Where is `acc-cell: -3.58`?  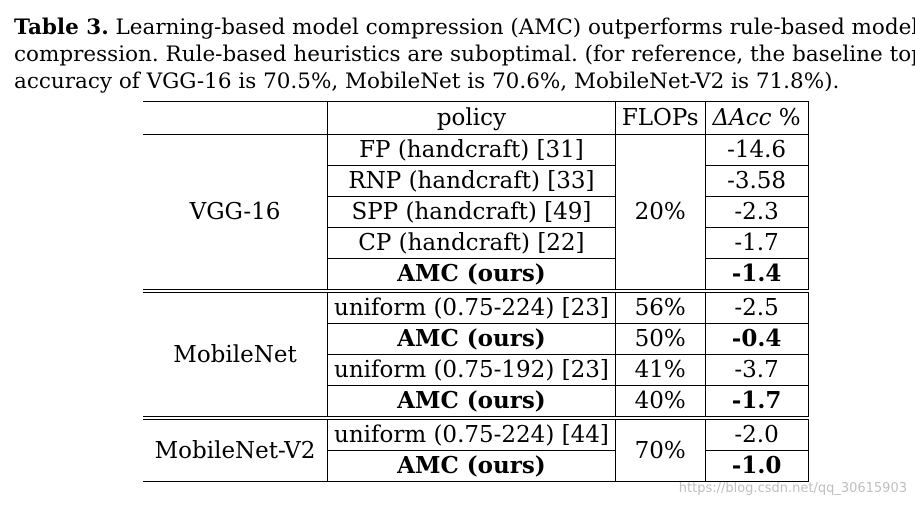
acc-cell: -3.58 is located at coordinates (757, 181).